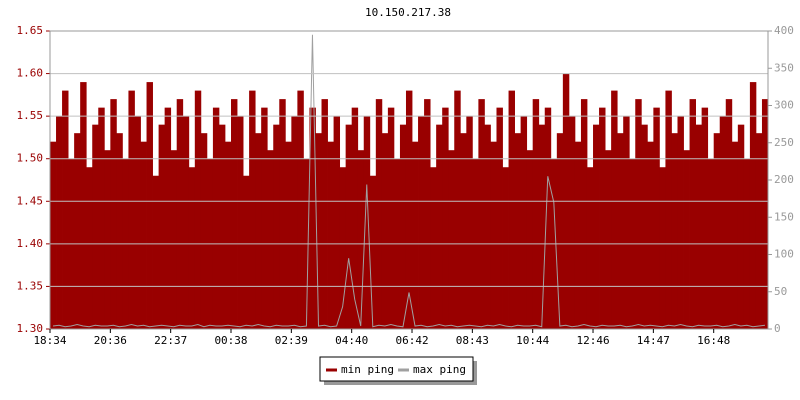 Image resolution: width=800 pixels, height=400 pixels. What do you see at coordinates (30, 158) in the screenshot?
I see `y-tick-label: 1.50` at bounding box center [30, 158].